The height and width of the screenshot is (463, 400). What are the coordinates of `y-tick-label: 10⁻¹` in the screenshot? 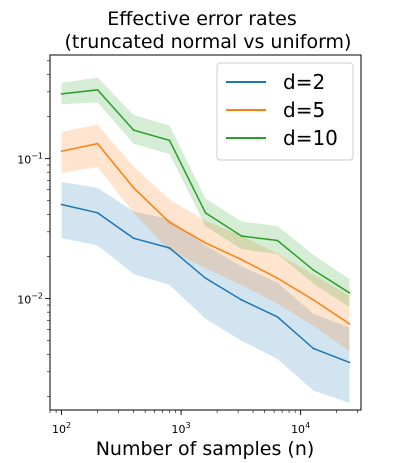 It's located at (30, 159).